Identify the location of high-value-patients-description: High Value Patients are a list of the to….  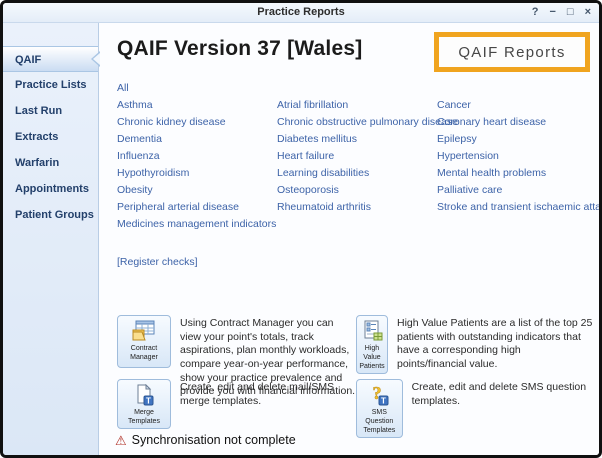
(495, 343).